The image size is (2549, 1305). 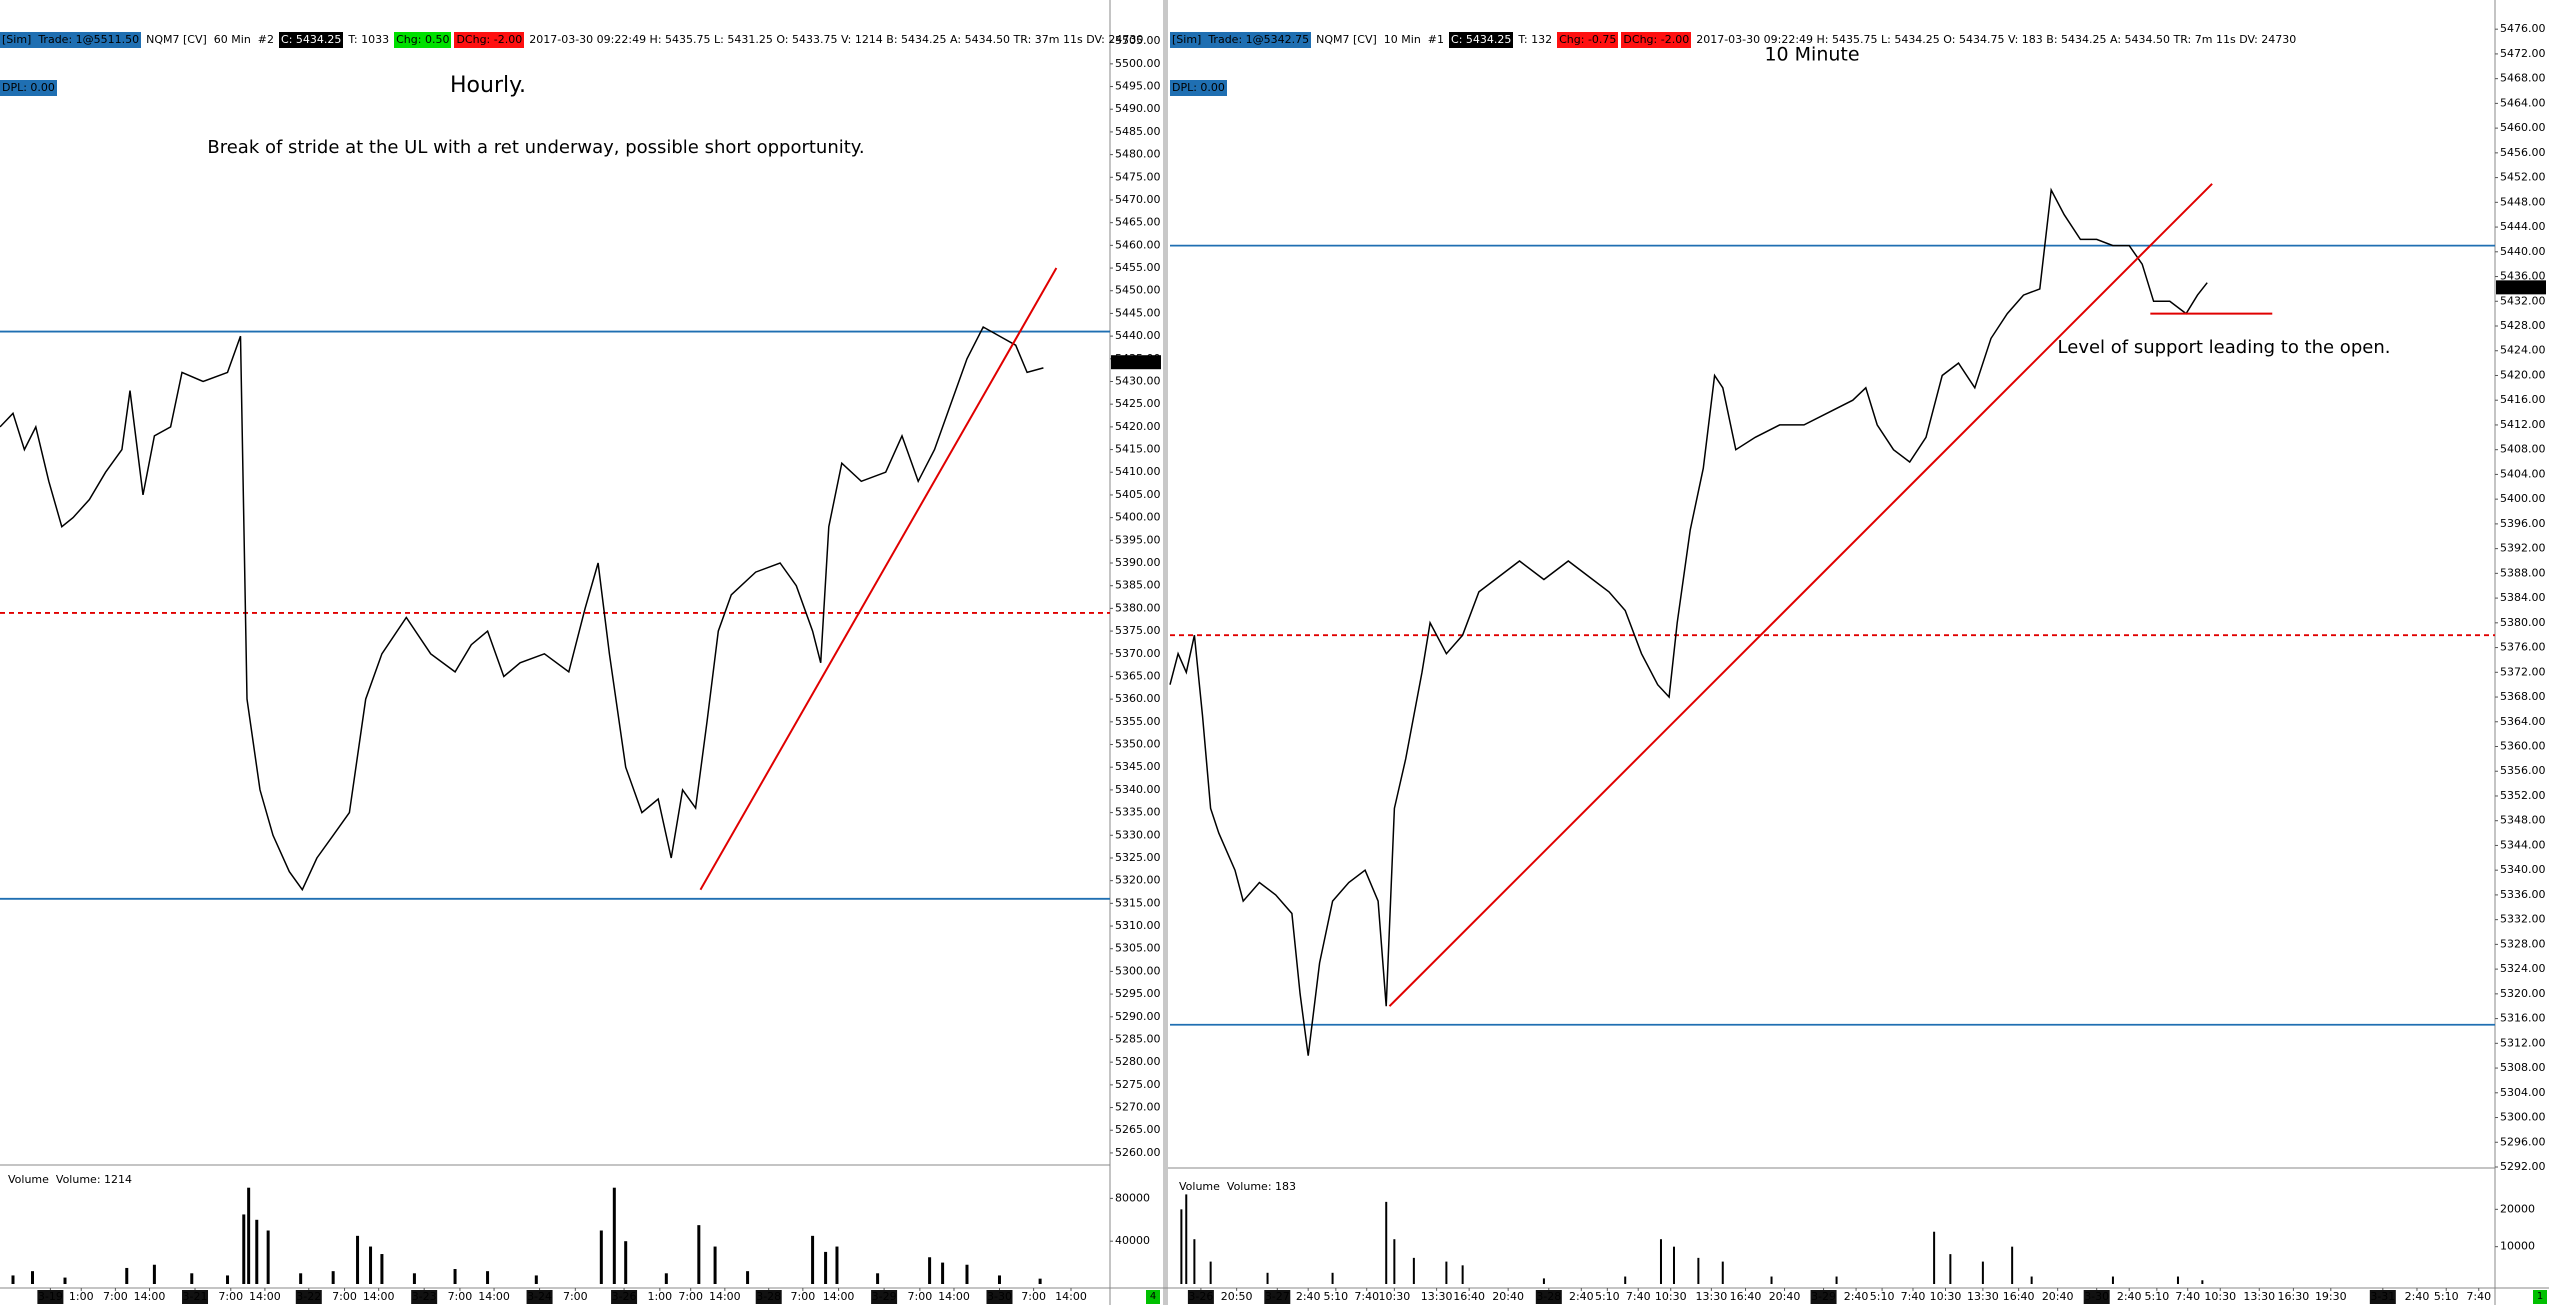 I want to click on x-tick-label: 5:10, so click(x=2446, y=1296).